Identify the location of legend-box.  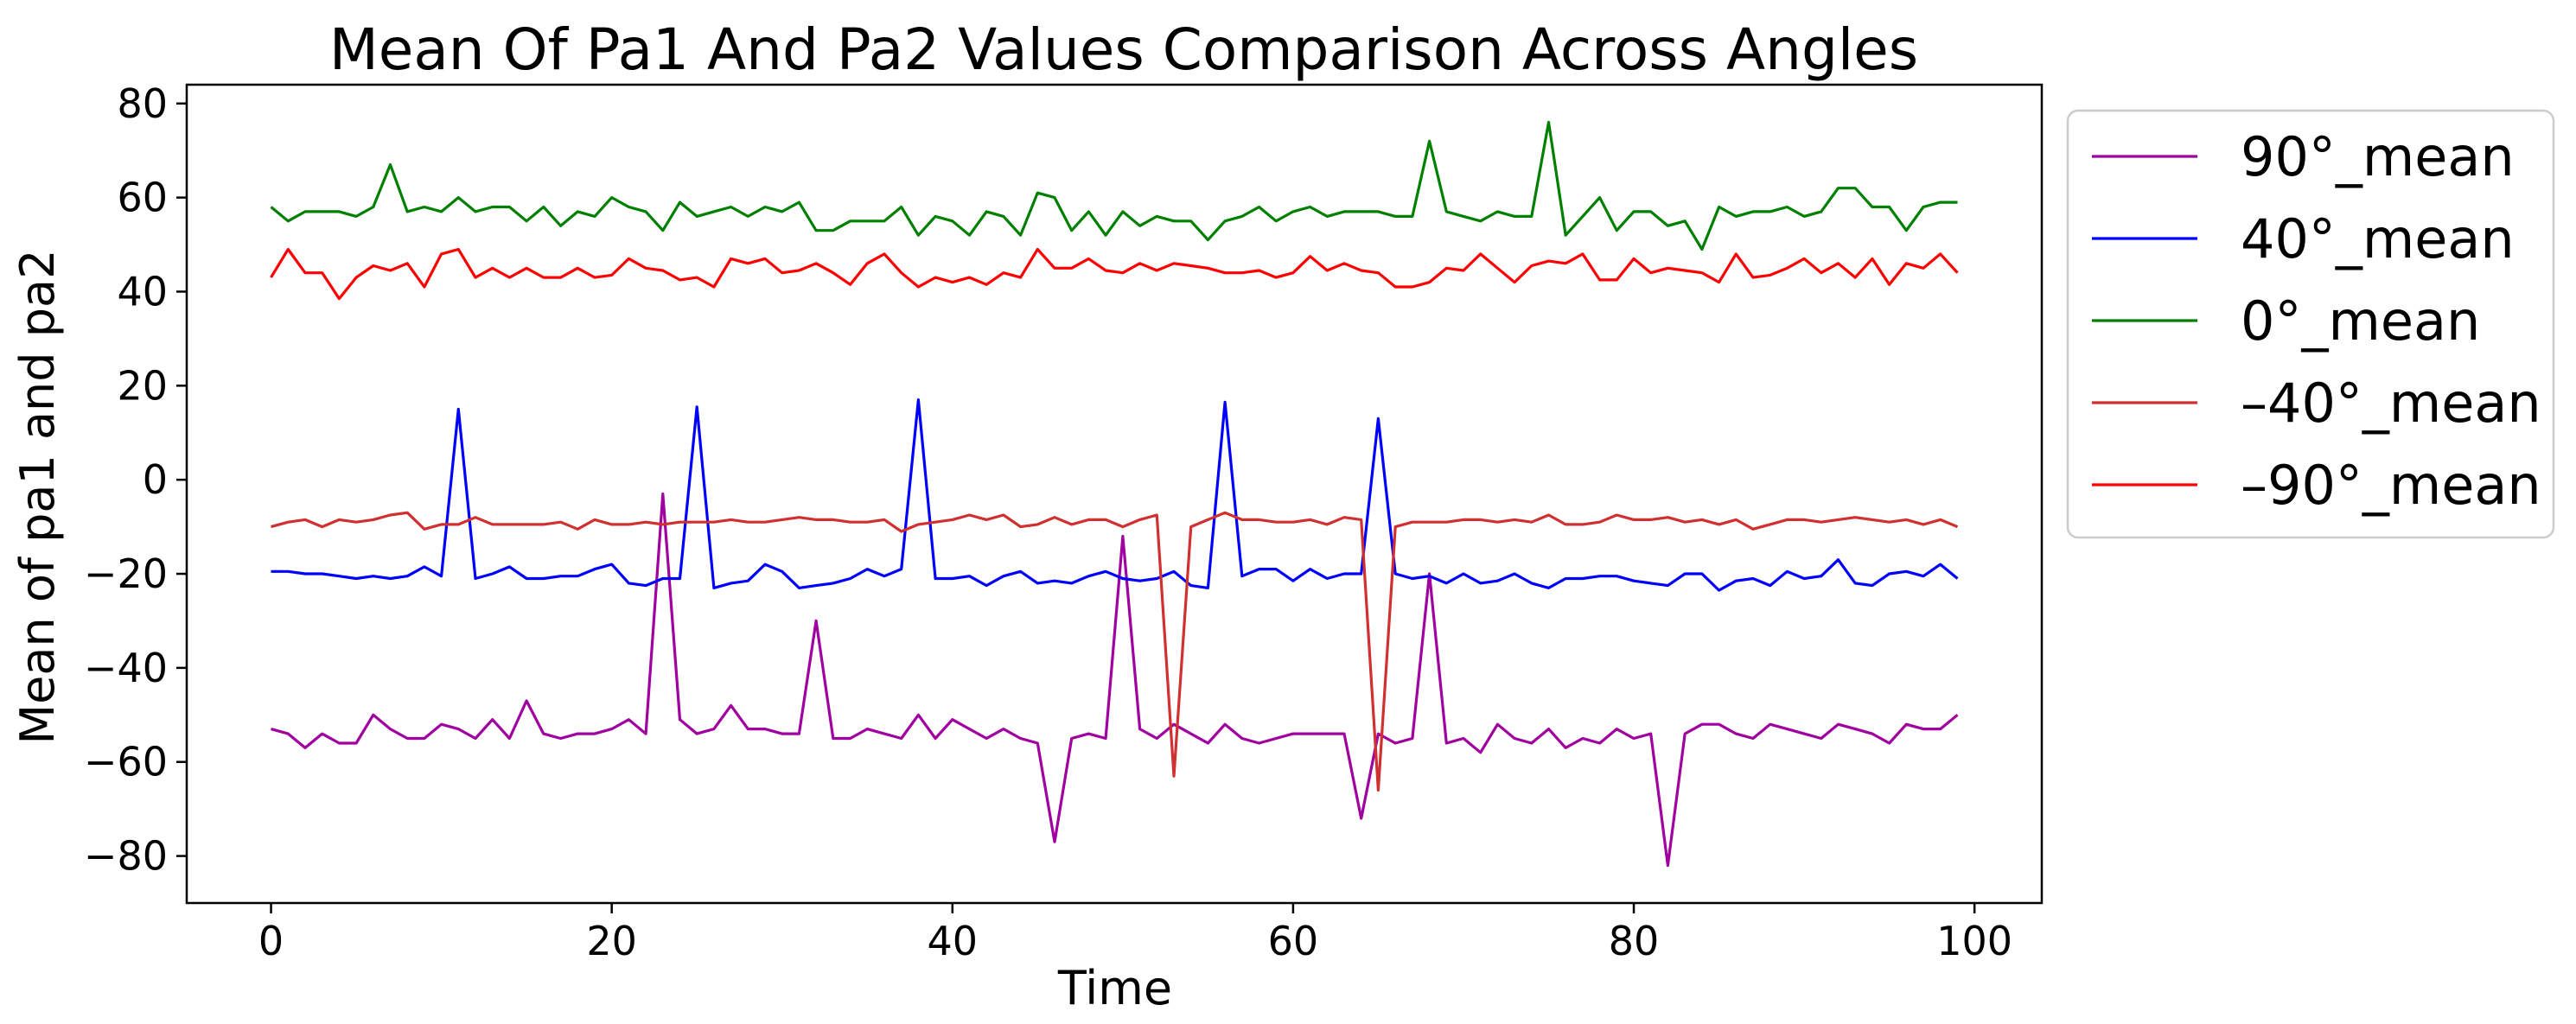
(2310, 324).